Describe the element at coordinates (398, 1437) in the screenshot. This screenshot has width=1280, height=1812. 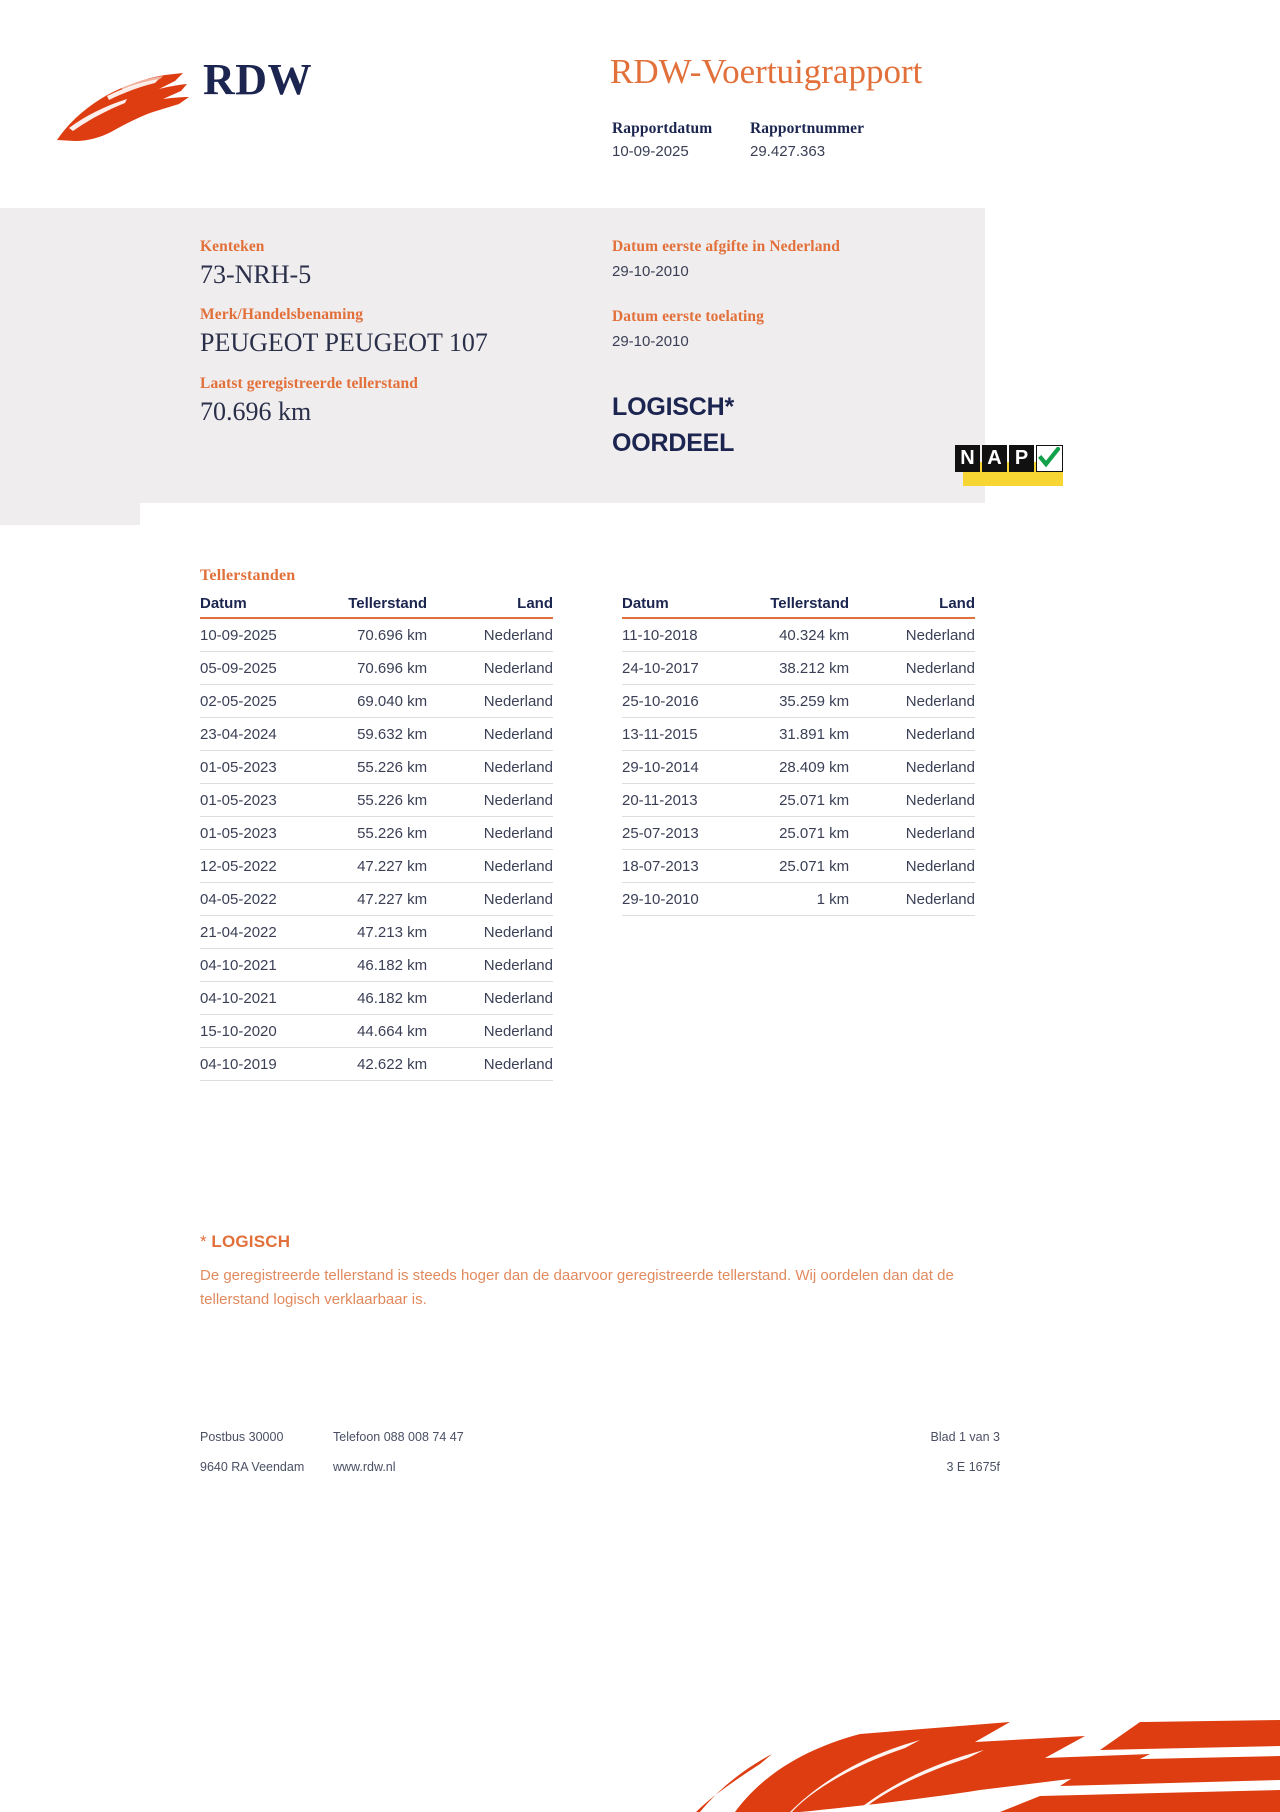
I see `footer-telefoon: Telefoon 088 008 74 47` at that location.